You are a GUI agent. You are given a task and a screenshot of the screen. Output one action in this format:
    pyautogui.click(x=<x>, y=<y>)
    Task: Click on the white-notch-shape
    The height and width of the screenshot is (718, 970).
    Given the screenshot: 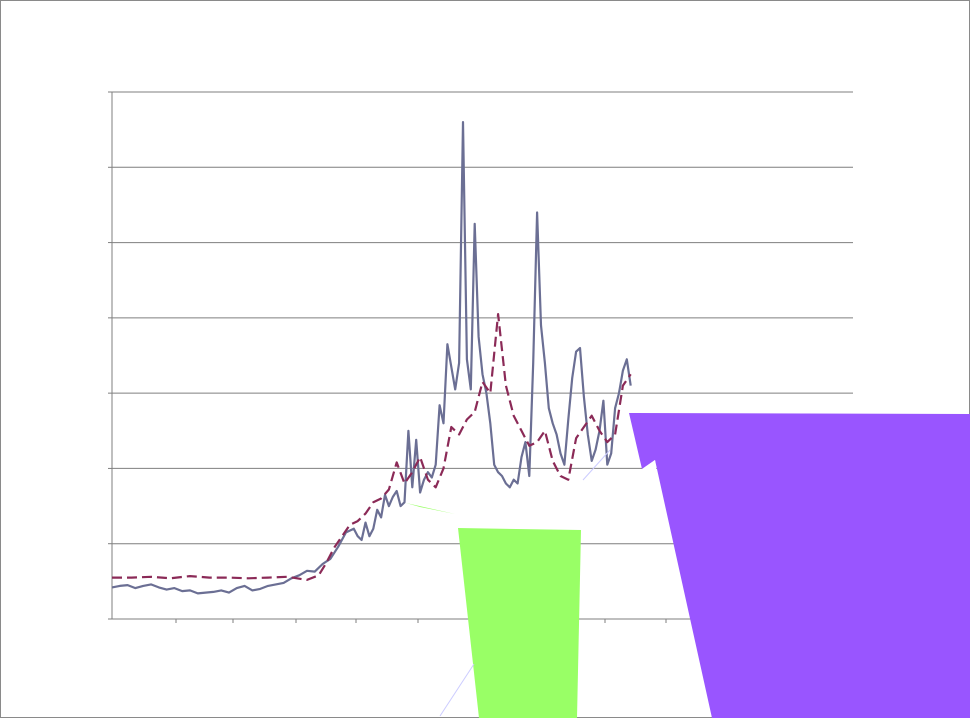 What is the action you would take?
    pyautogui.click(x=654, y=500)
    